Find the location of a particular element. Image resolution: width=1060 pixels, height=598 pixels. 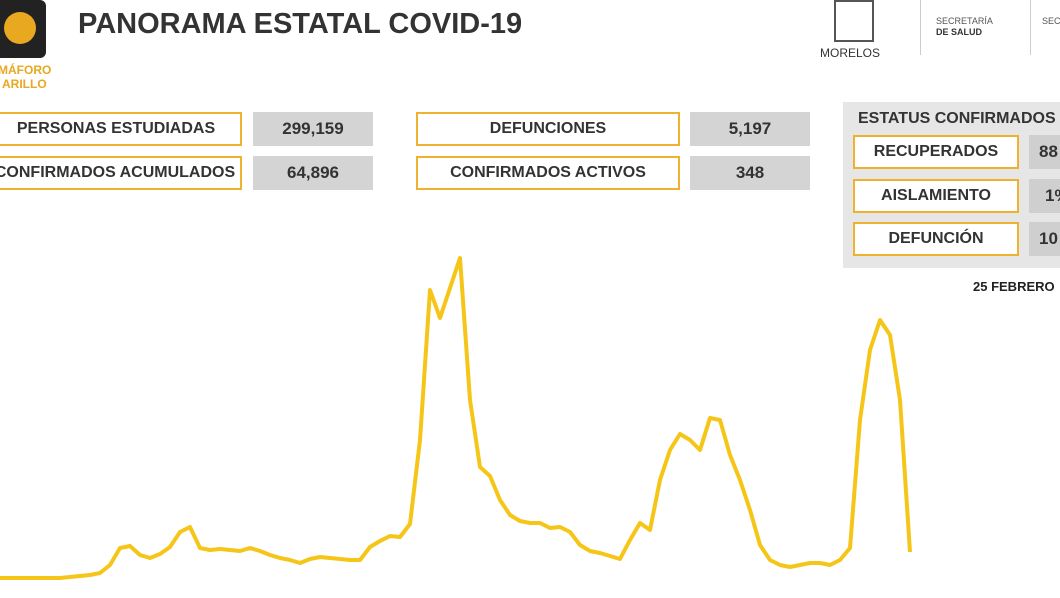

logo-text: MÁFORO is located at coordinates (26, 70).